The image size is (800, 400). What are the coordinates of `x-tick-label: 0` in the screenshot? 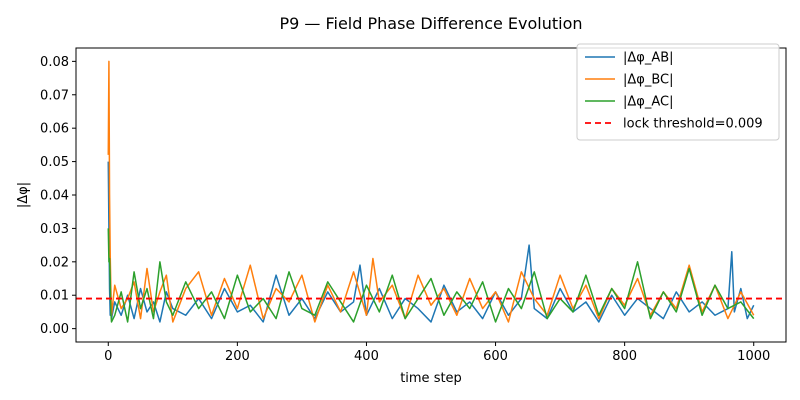 It's located at (108, 356).